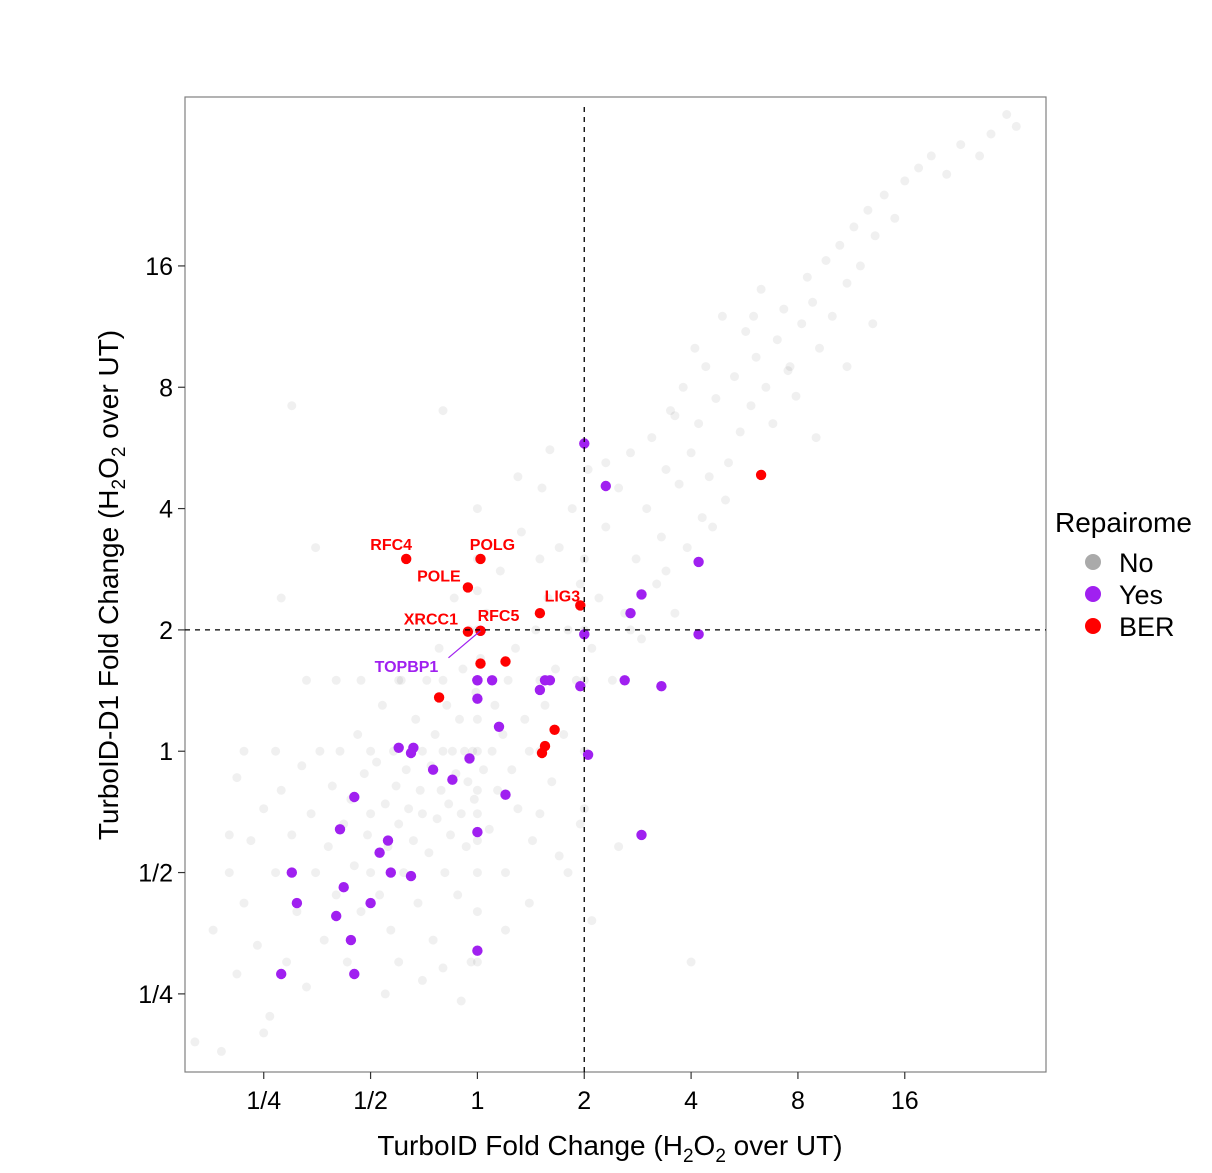  Describe the element at coordinates (530, 1145) in the screenshot. I see `x-axis-title-prefix: TurboID Fold Change (H` at that location.